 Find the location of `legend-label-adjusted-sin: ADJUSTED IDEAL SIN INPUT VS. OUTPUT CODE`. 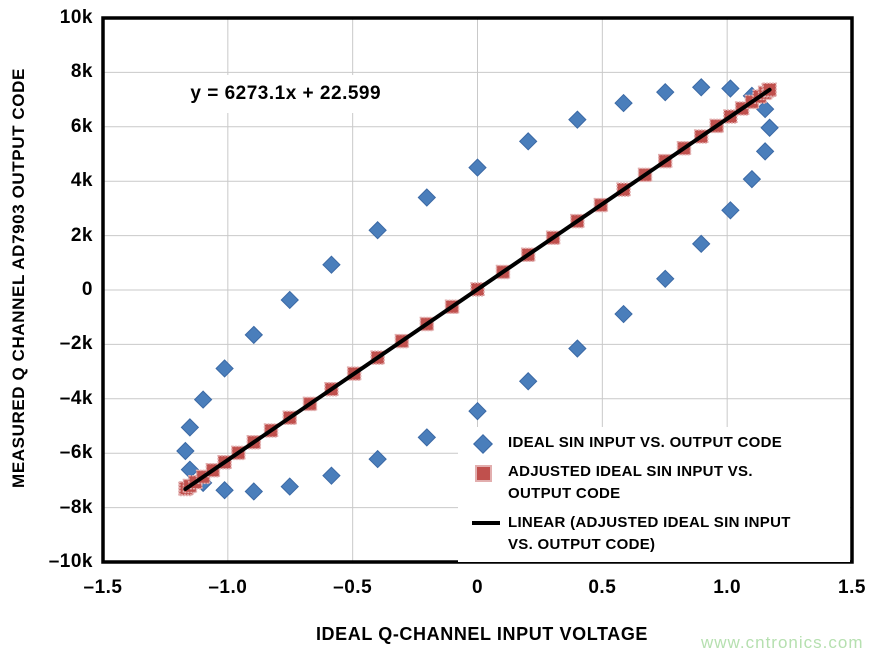

legend-label-adjusted-sin: ADJUSTED IDEAL SIN INPUT VS. OUTPUT CODE is located at coordinates (630, 482).